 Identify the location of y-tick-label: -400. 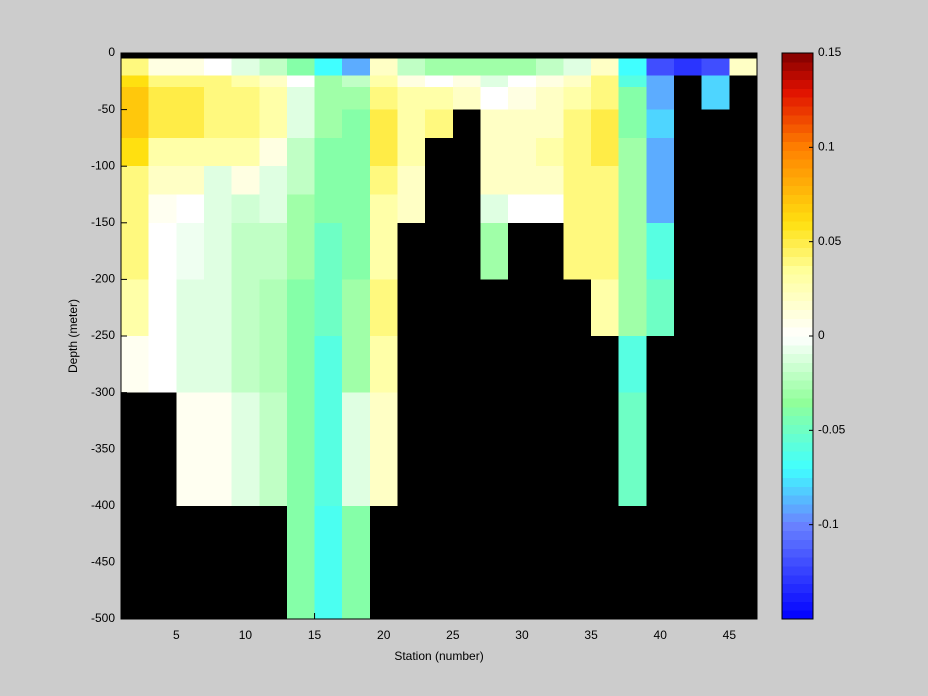
(103, 505).